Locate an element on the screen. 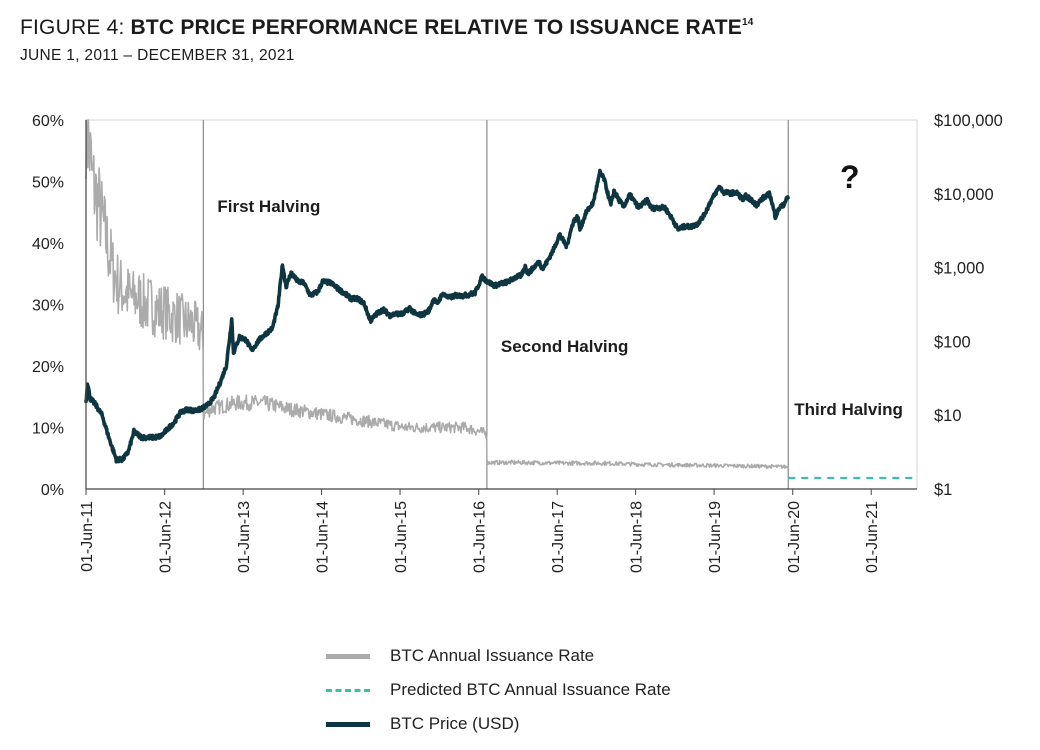 This screenshot has height=750, width=1040. x-axis-tick-label: 01-Jun-11 is located at coordinates (87, 536).